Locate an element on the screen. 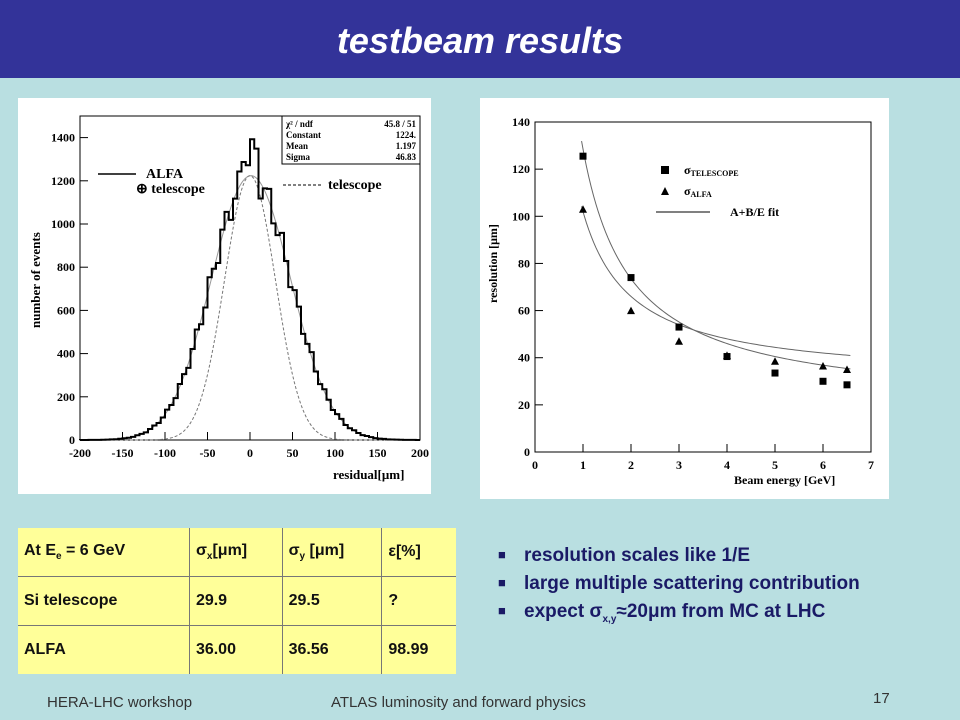 The image size is (960, 720). fit-curve-telescope is located at coordinates (250, 308).